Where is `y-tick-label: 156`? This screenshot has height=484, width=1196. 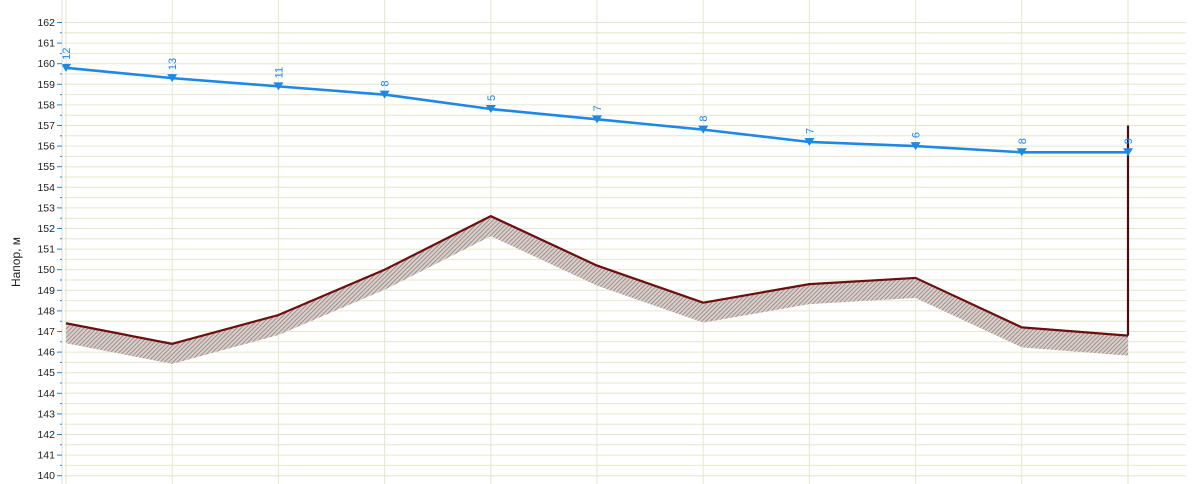 y-tick-label: 156 is located at coordinates (46, 147).